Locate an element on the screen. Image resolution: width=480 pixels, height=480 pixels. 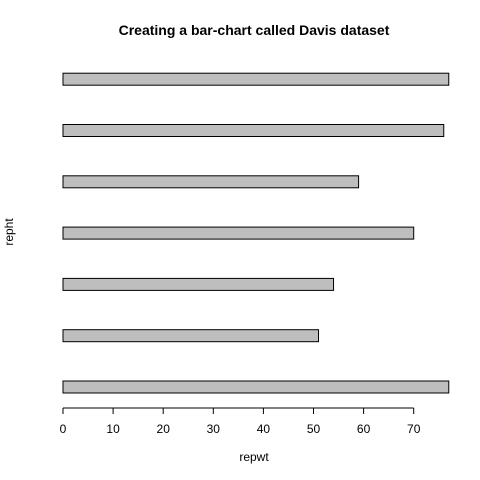
x-axis-label: repwt is located at coordinates (254, 457).